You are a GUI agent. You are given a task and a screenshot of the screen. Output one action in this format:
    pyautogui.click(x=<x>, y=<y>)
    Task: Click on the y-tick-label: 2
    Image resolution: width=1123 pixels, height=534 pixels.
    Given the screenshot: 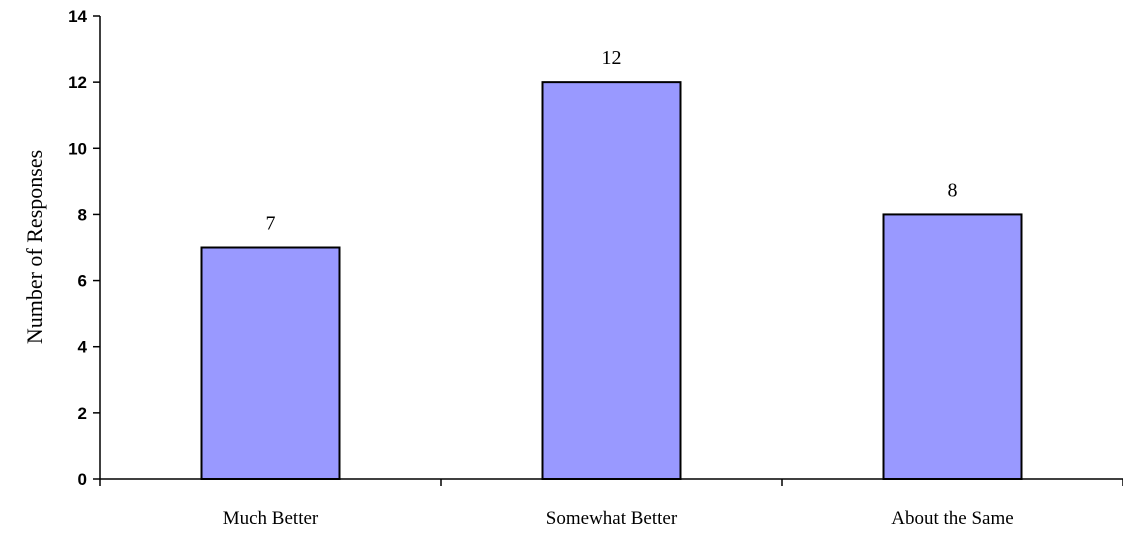 What is the action you would take?
    pyautogui.click(x=82, y=413)
    